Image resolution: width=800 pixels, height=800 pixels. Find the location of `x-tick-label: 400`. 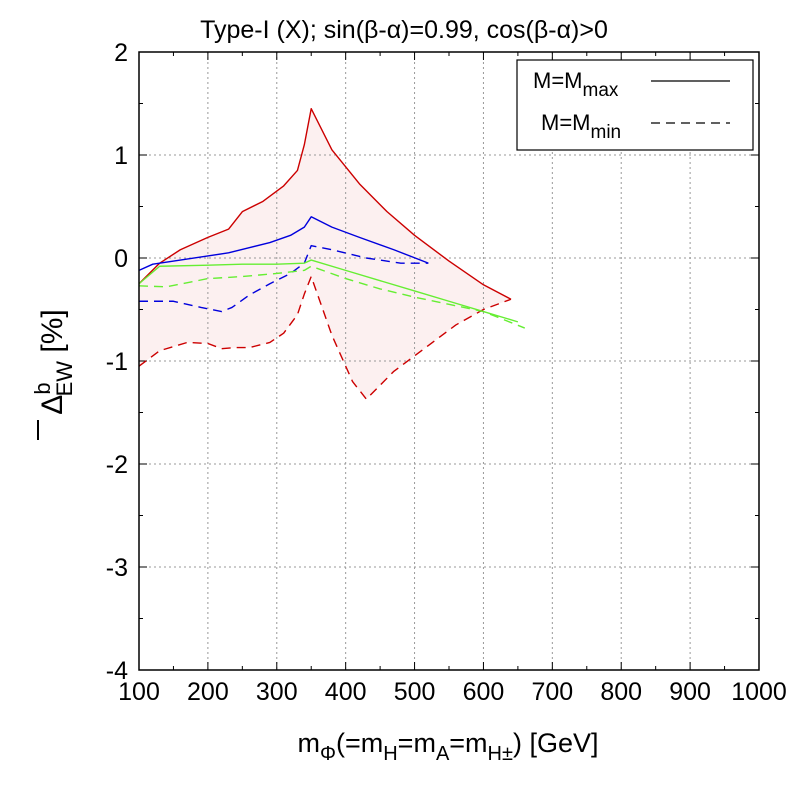

x-tick-label: 400 is located at coordinates (346, 692).